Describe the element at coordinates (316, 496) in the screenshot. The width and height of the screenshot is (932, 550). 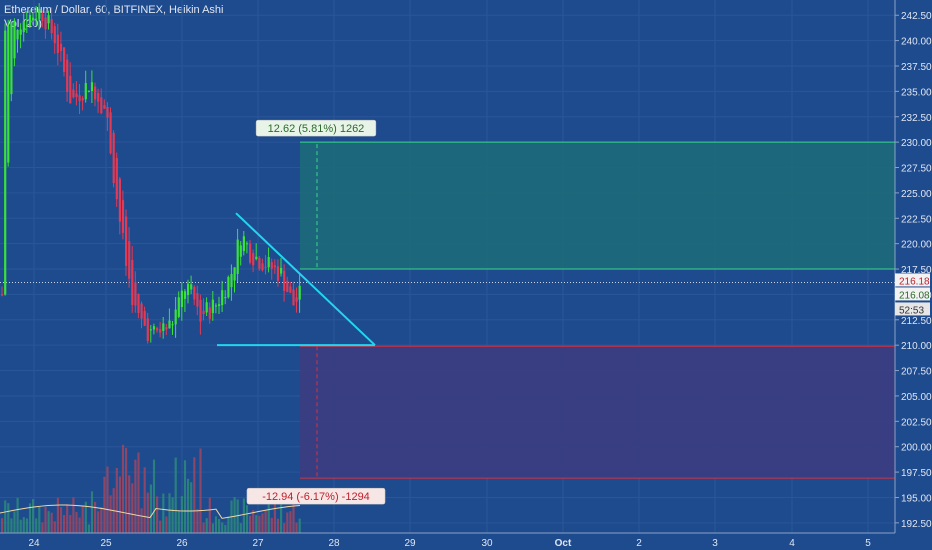
I see `loss-label-box` at that location.